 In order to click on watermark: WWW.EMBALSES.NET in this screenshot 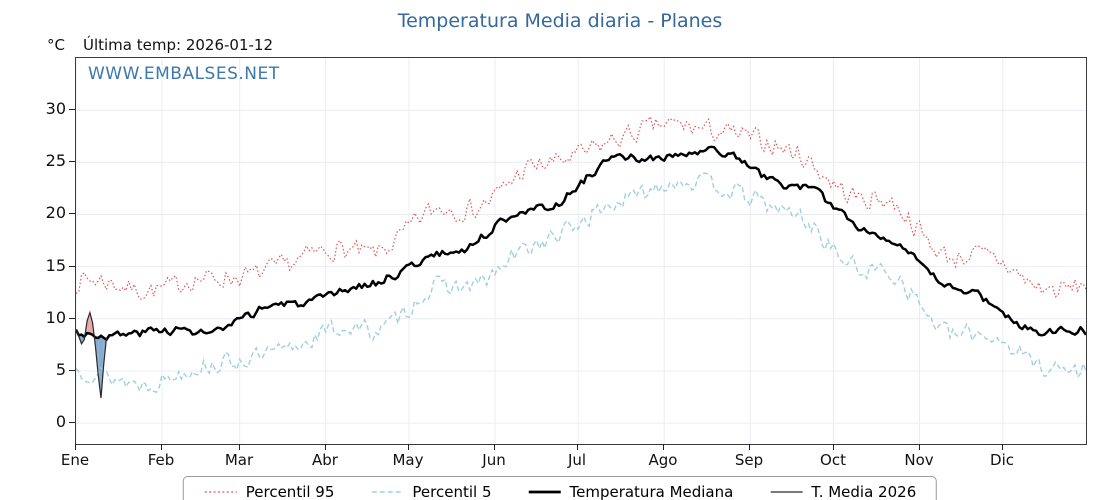, I will do `click(184, 74)`.